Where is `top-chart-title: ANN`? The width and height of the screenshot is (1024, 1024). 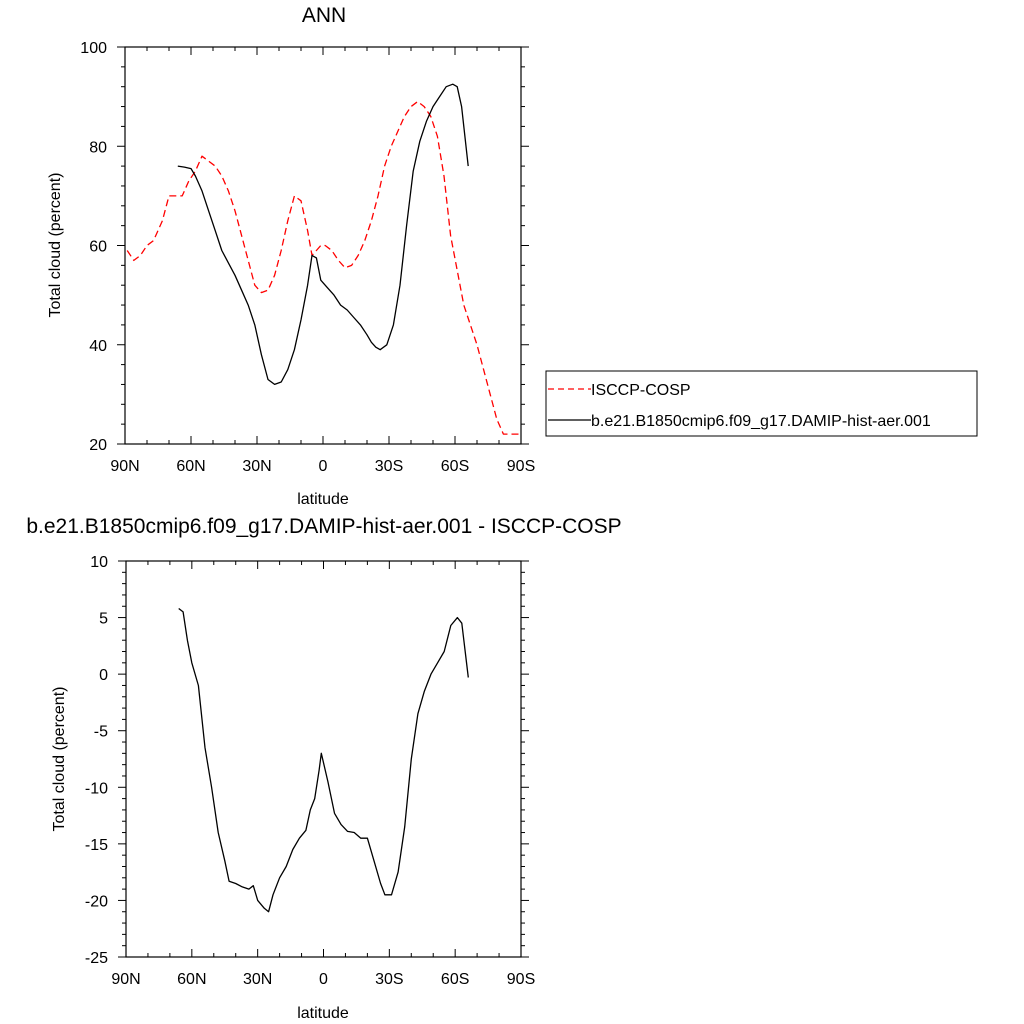
top-chart-title: ANN is located at coordinates (324, 15).